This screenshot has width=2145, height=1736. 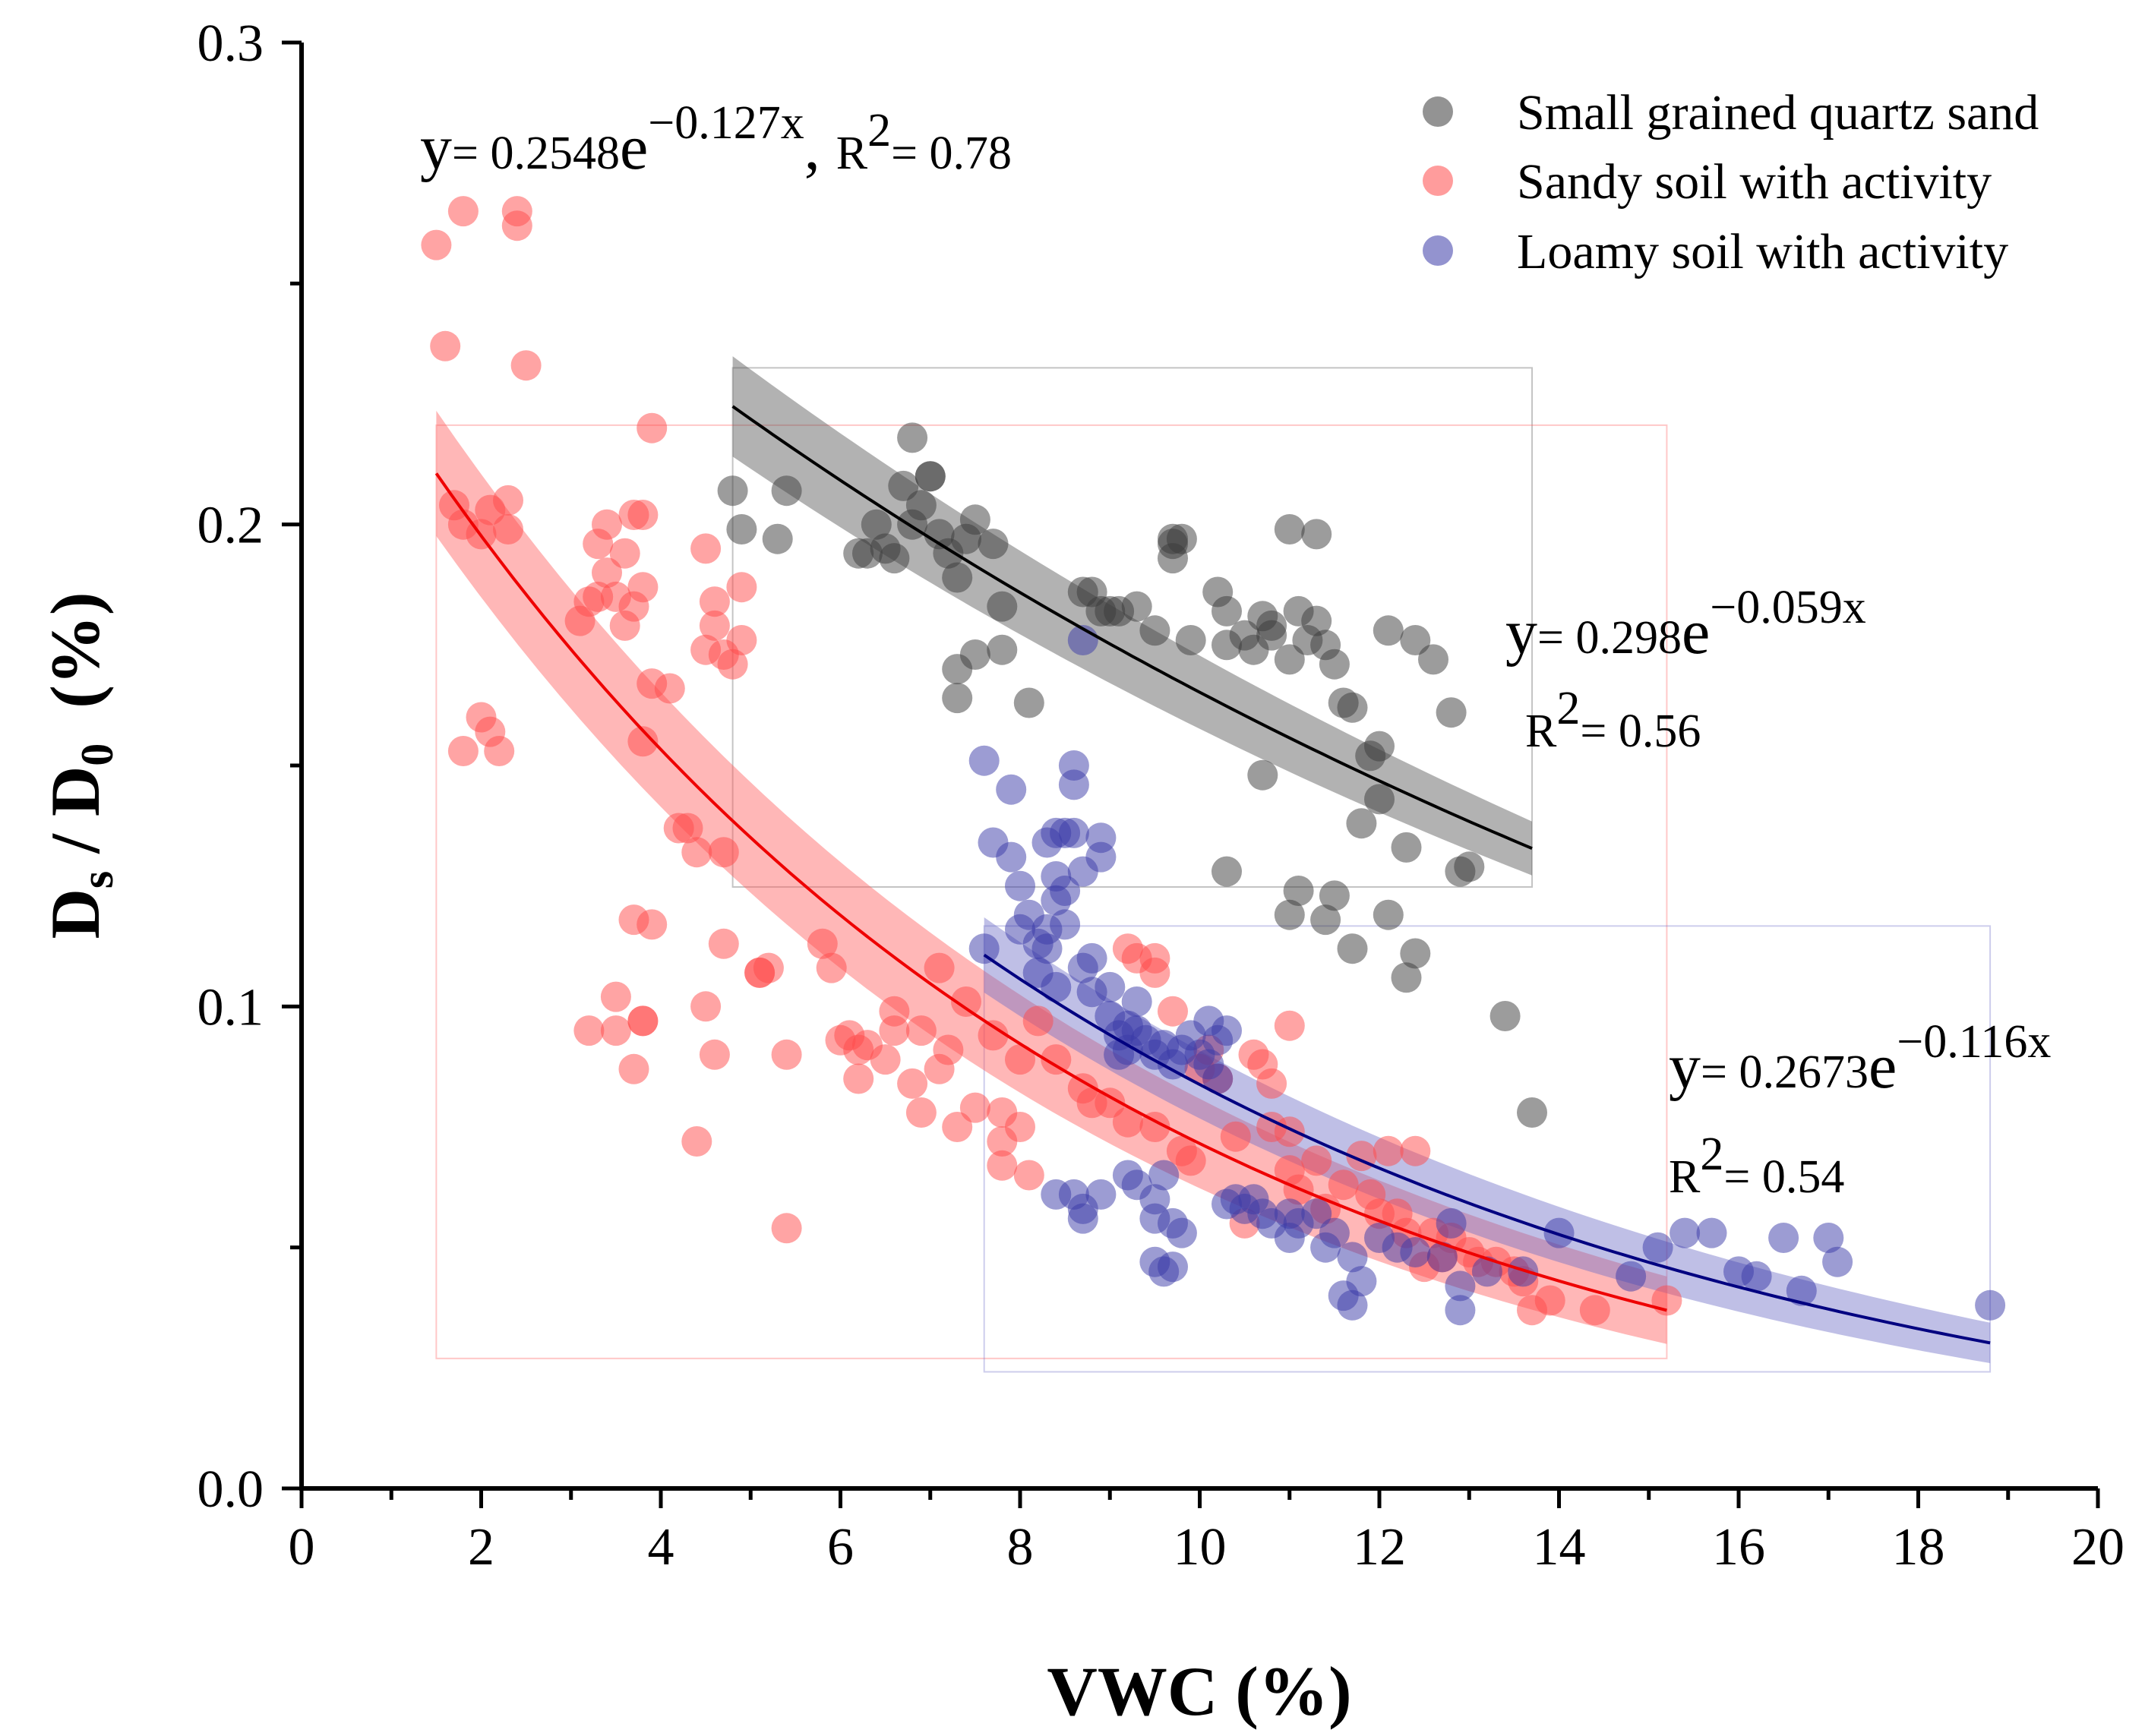 I want to click on eq-loamy-coef: = 0.2673, so click(x=1785, y=1072).